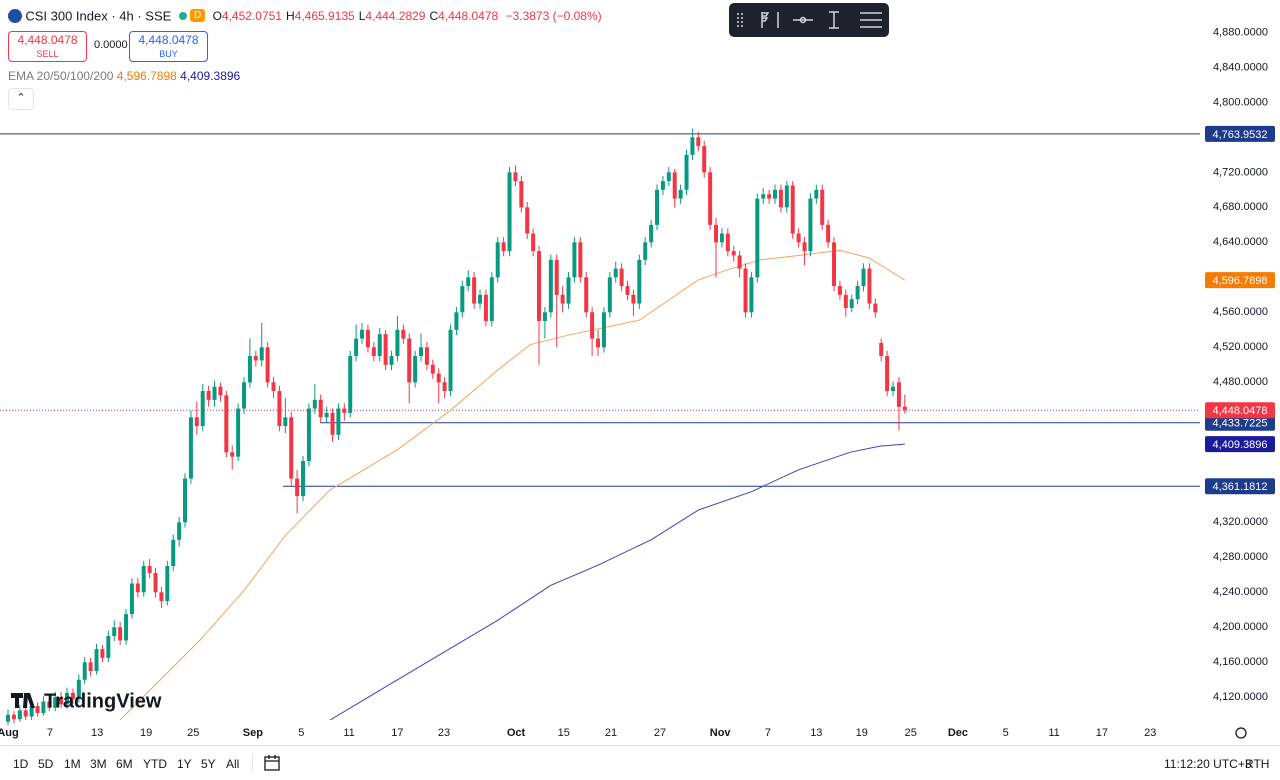 The height and width of the screenshot is (780, 1280). What do you see at coordinates (1240, 382) in the screenshot?
I see `y-tick-label: 4,480.0000` at bounding box center [1240, 382].